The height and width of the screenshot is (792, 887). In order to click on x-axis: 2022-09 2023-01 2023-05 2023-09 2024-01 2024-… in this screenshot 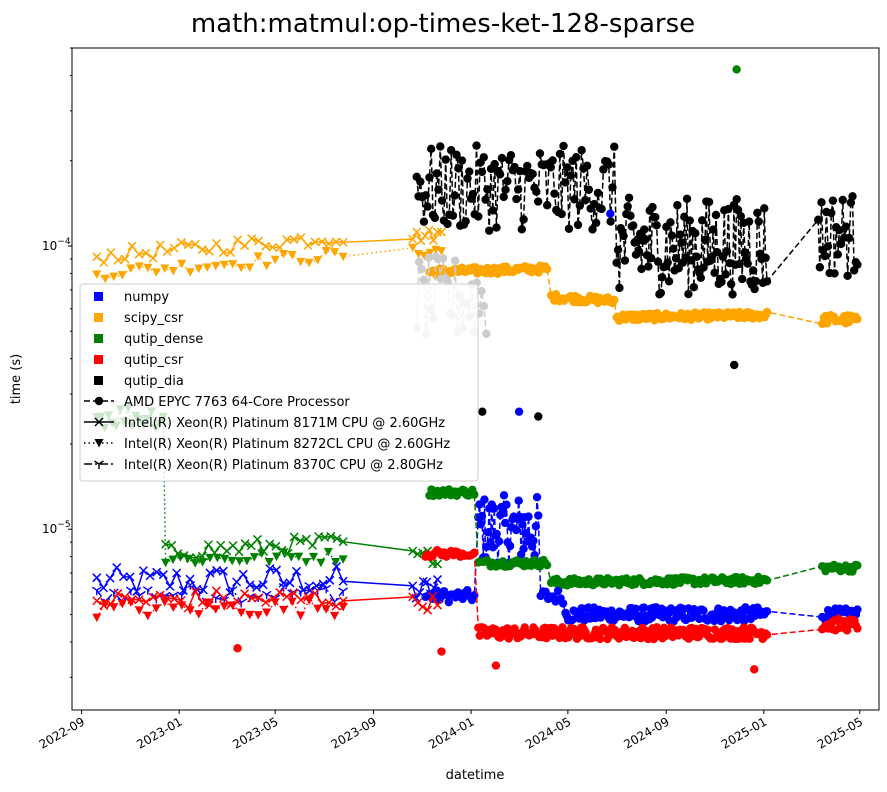, I will do `click(451, 731)`.